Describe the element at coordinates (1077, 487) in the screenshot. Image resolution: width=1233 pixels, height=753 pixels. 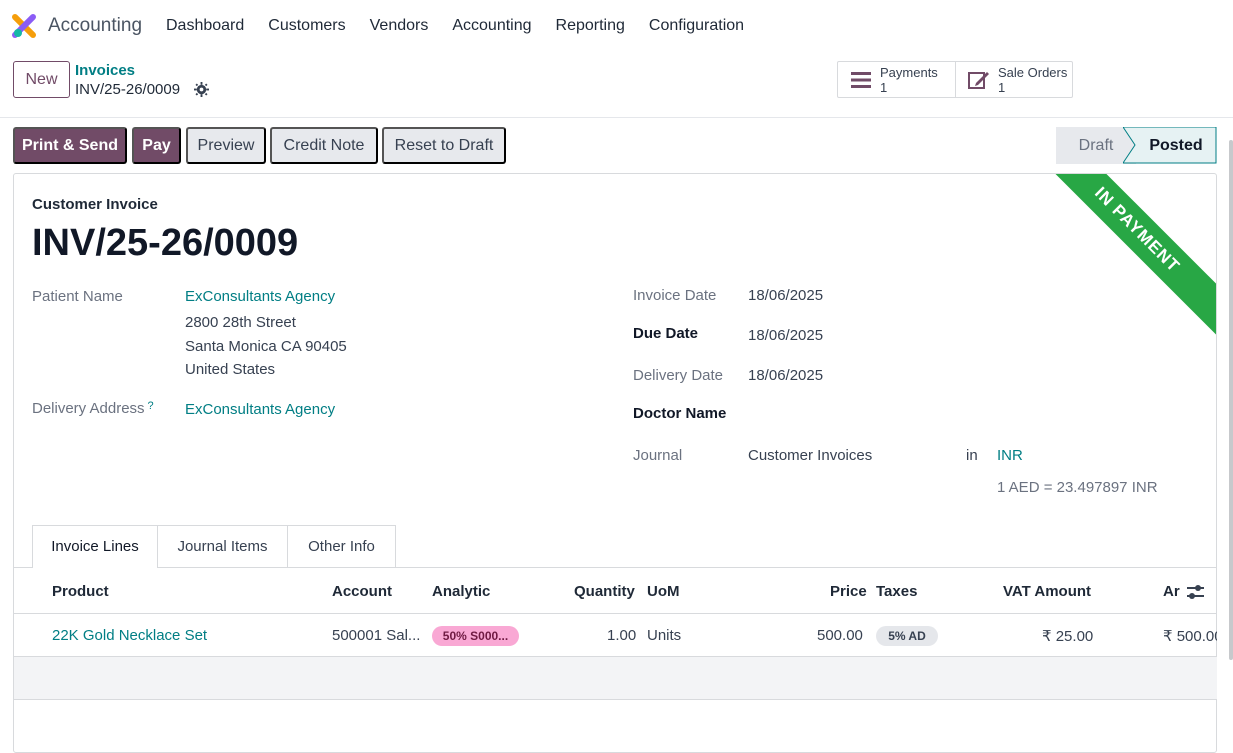
I see `exchange-rate: 1 AED = 23.497897 INR` at that location.